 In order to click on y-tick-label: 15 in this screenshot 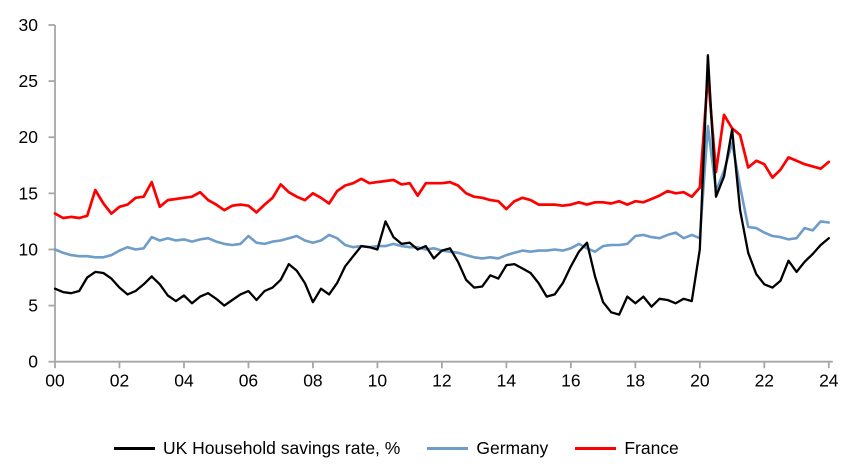, I will do `click(28, 193)`.